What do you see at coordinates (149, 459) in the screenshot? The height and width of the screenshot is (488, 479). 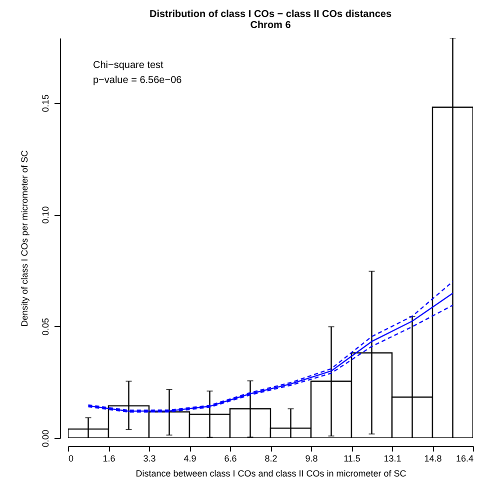 I see `x-tick-label: 3.3` at bounding box center [149, 459].